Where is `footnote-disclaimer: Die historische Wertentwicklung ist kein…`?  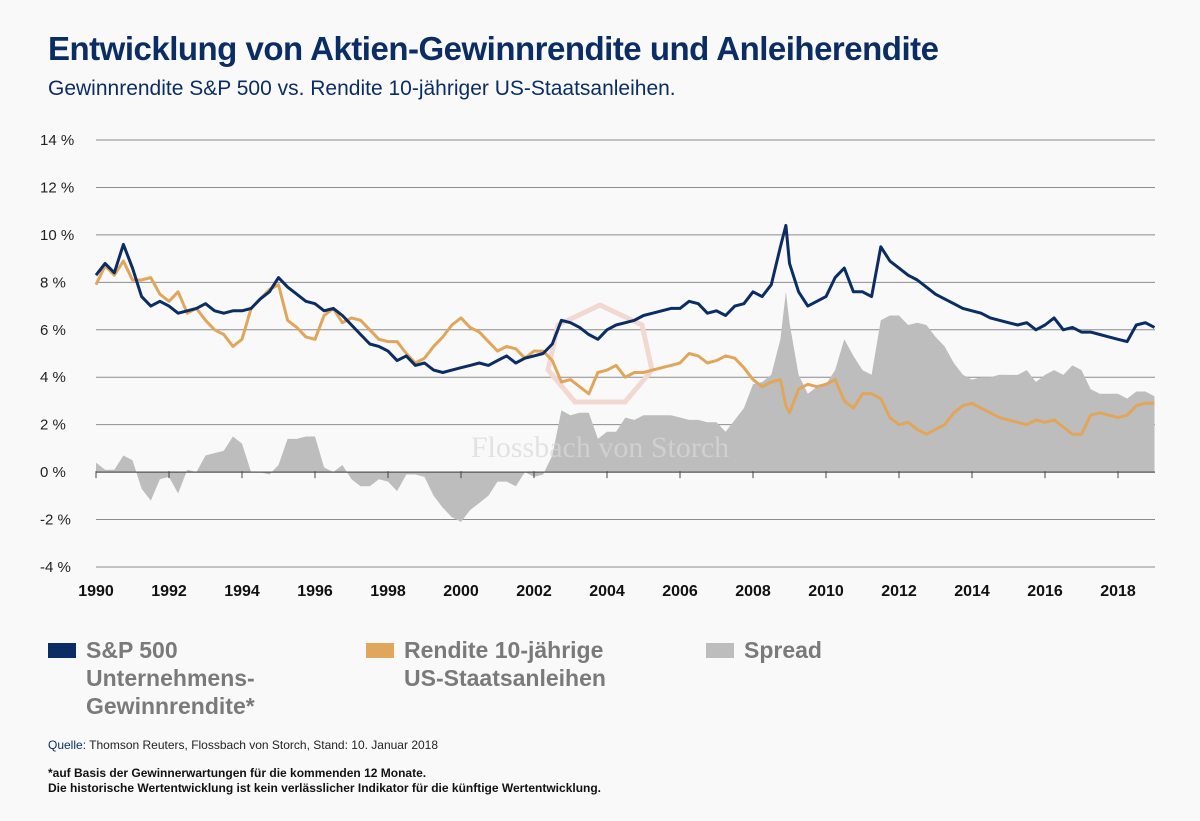 footnote-disclaimer: Die historische Wertentwicklung ist kein… is located at coordinates (325, 788).